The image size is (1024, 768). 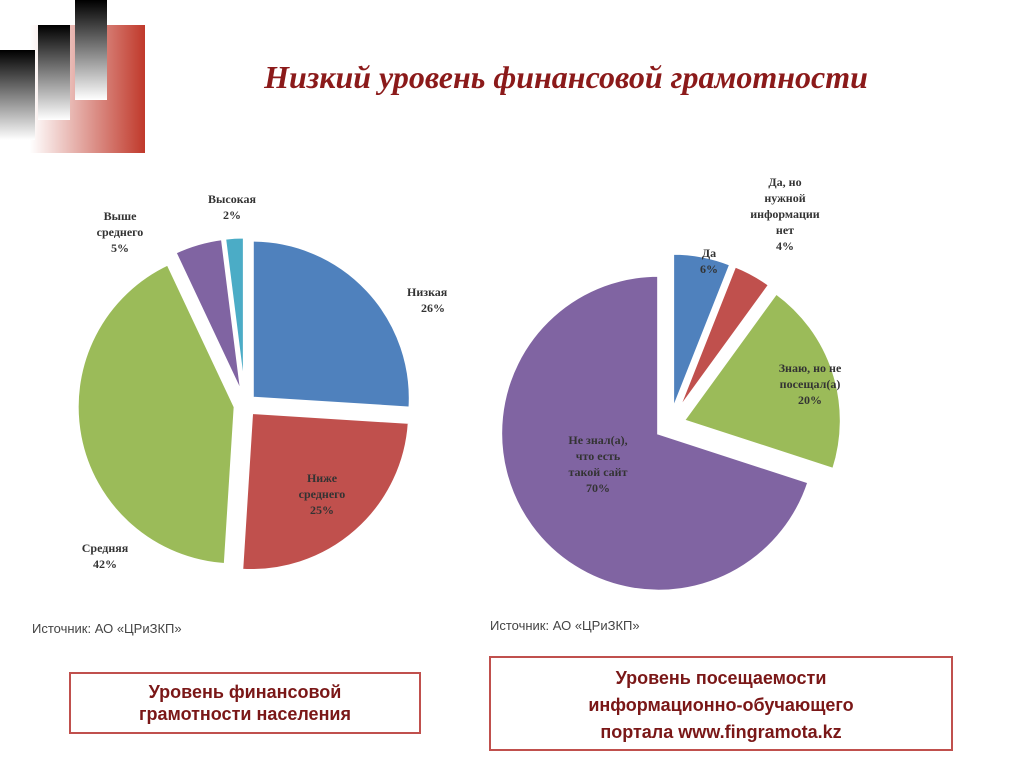 What do you see at coordinates (810, 376) in the screenshot?
I see `slice-label: Знаю, но не посещал(а)` at bounding box center [810, 376].